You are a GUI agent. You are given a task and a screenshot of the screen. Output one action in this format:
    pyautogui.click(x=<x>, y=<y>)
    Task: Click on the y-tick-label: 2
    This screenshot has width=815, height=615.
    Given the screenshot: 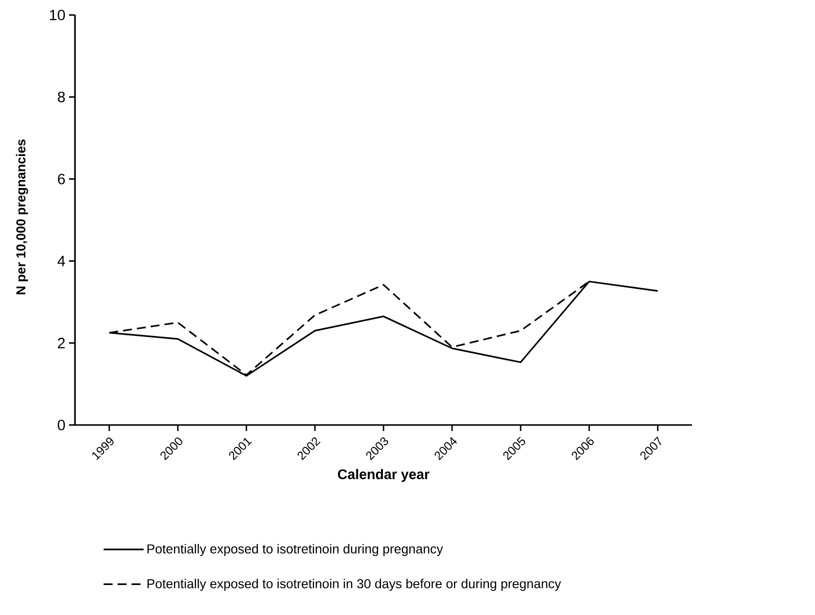 What is the action you would take?
    pyautogui.click(x=61, y=343)
    